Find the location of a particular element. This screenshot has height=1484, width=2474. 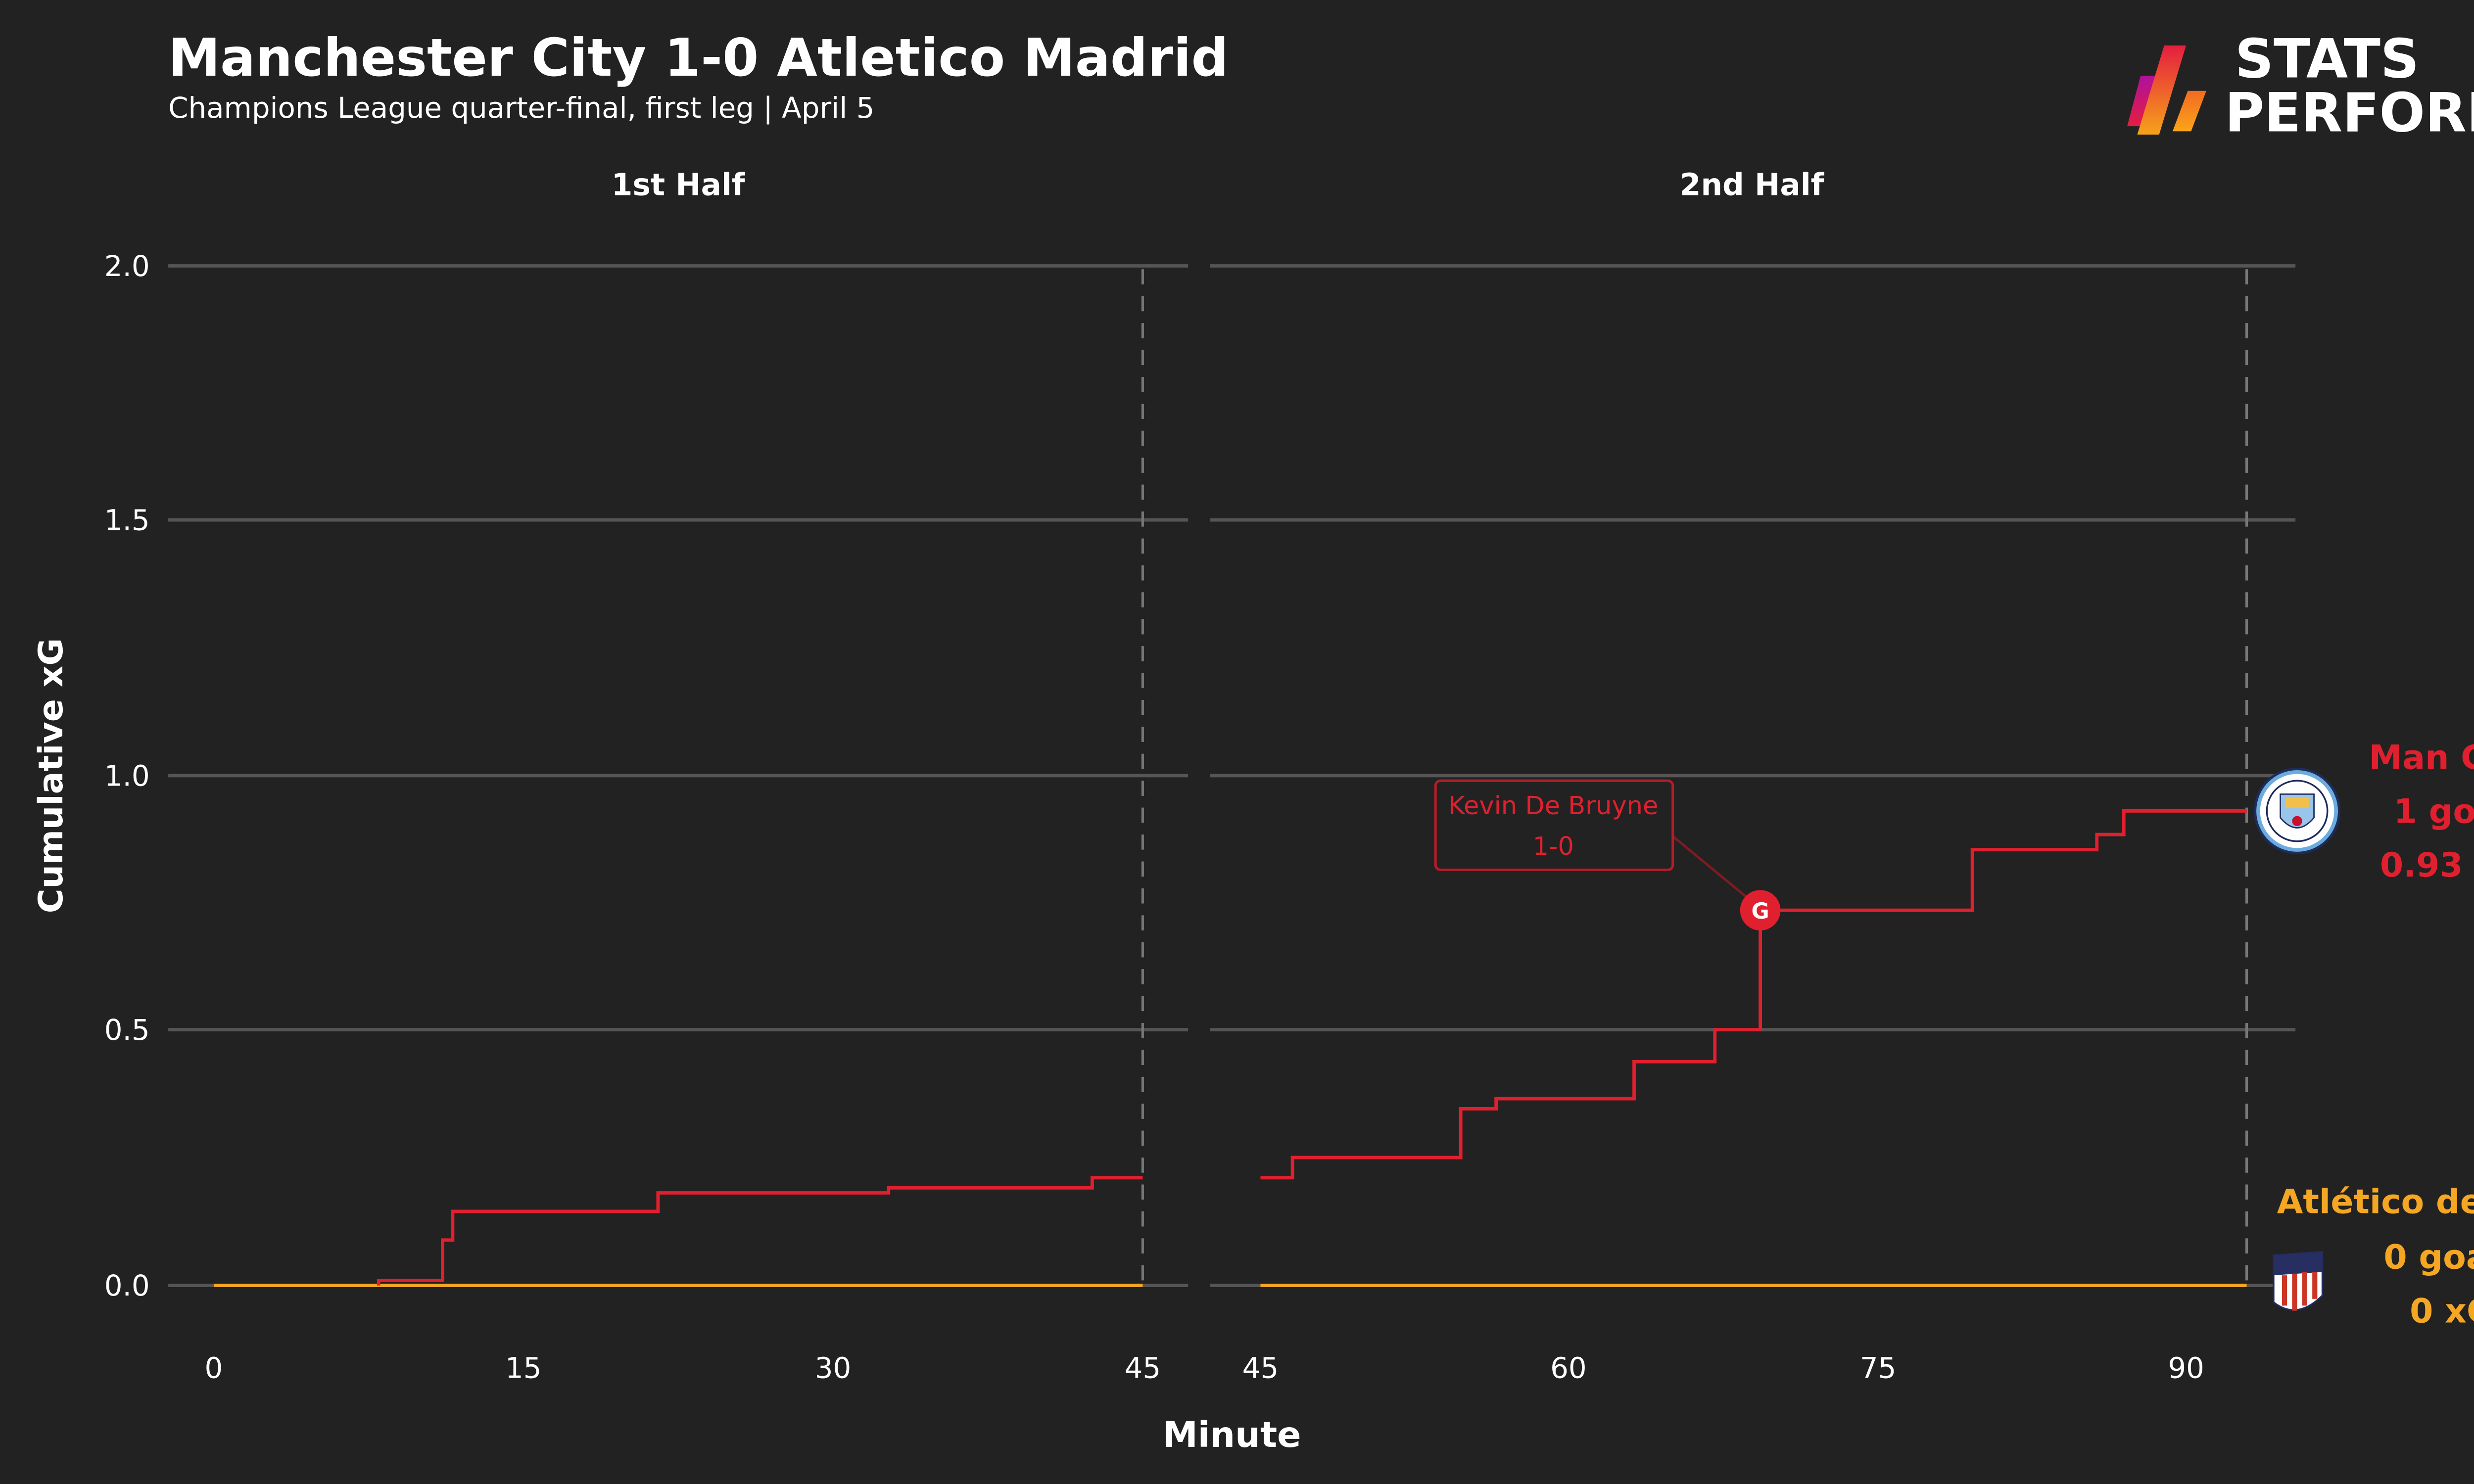

legend-home-xg: 0.93 xG is located at coordinates (2427, 865).